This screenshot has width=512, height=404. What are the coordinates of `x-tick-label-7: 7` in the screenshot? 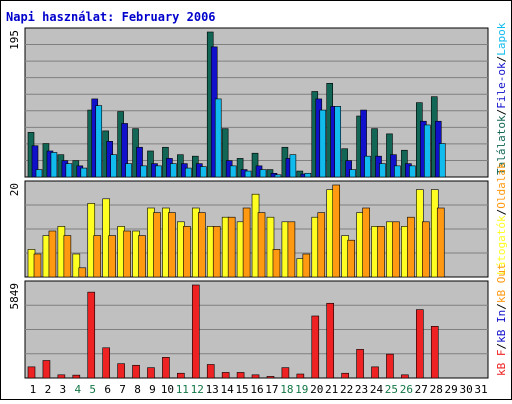 It's located at (122, 389).